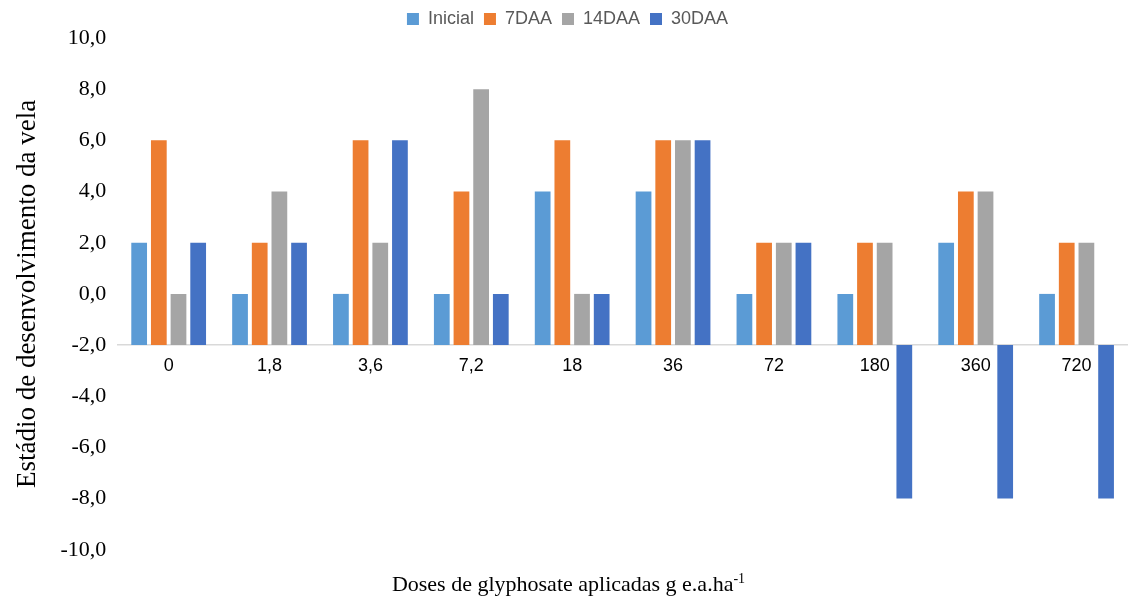  Describe the element at coordinates (270, 364) in the screenshot. I see `x-tick-label: 1,8` at that location.